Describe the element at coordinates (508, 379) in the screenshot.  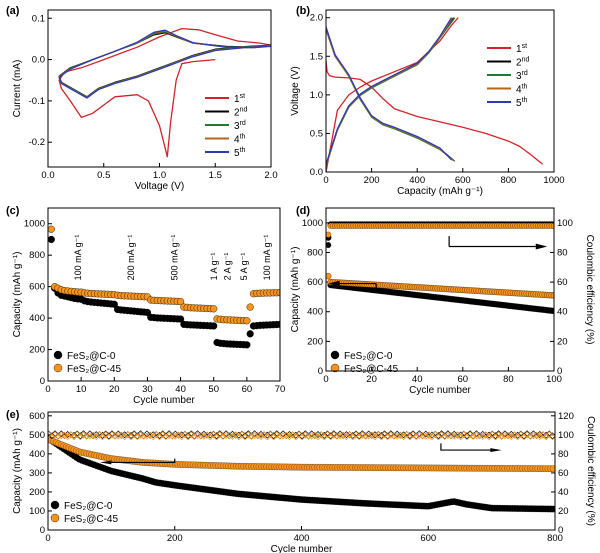
I see `x-tick-label: 80` at that location.